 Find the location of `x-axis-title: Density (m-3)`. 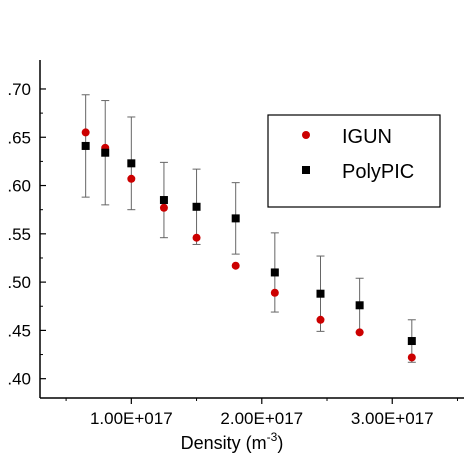

x-axis-title: Density (m-3) is located at coordinates (232, 441).